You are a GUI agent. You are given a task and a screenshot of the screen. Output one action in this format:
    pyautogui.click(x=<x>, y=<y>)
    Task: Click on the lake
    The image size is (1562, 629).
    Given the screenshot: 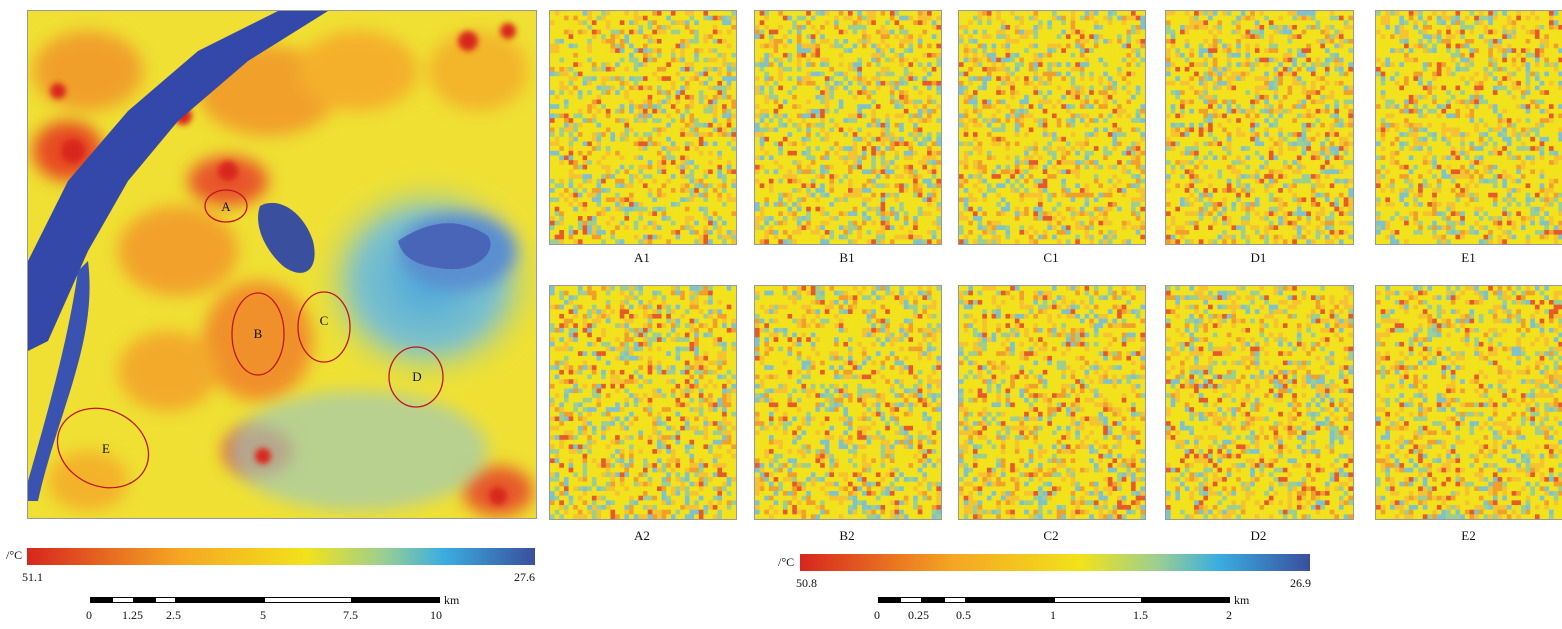 What is the action you would take?
    pyautogui.click(x=286, y=237)
    